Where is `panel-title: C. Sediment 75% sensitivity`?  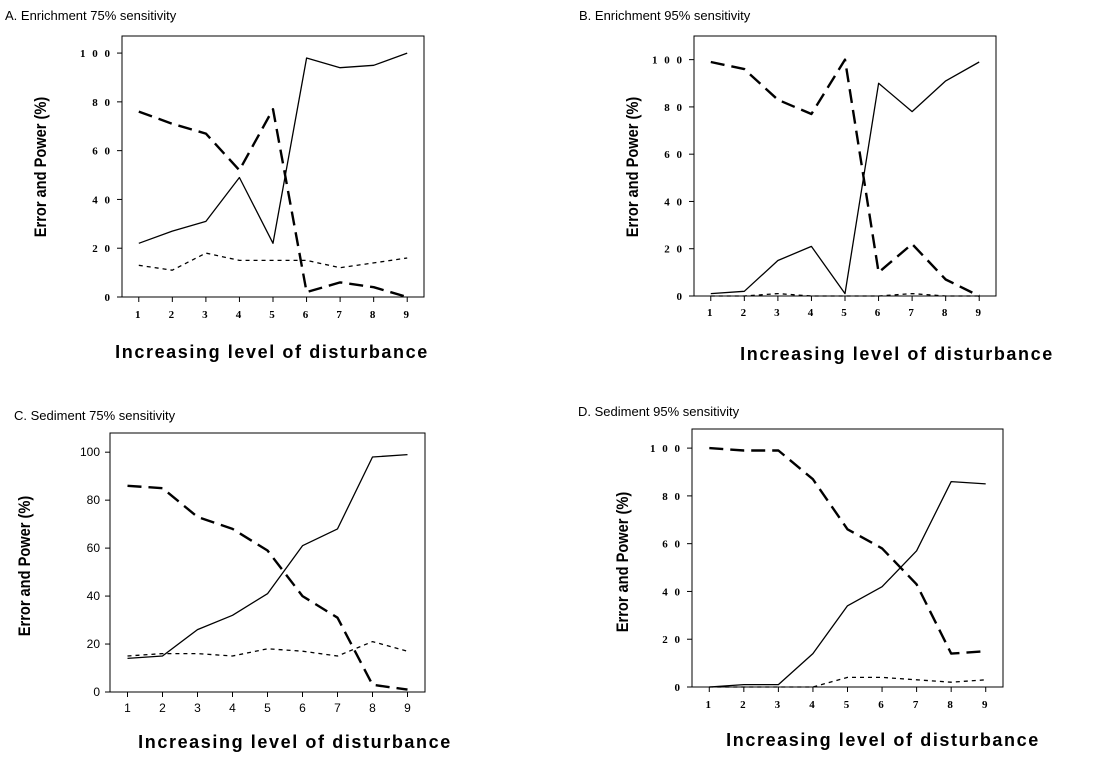 panel-title: C. Sediment 75% sensitivity is located at coordinates (95, 415).